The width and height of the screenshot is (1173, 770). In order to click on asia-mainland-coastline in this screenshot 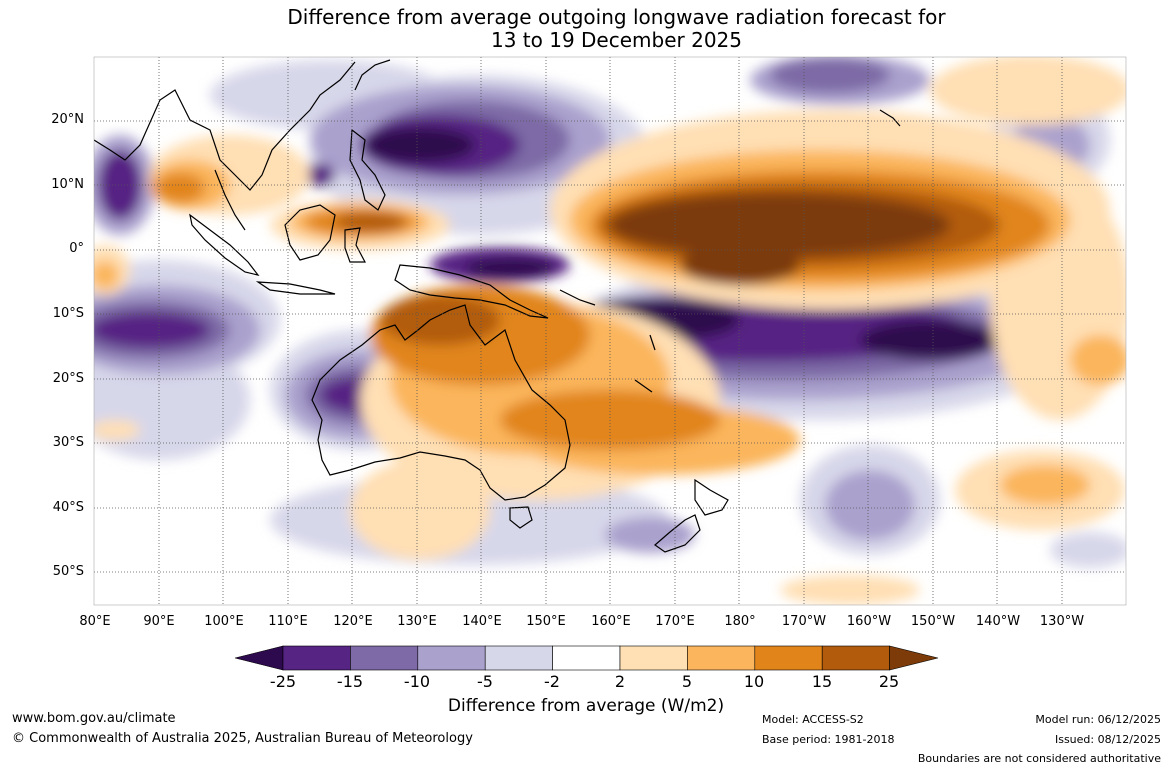, I will do `click(225, 126)`.